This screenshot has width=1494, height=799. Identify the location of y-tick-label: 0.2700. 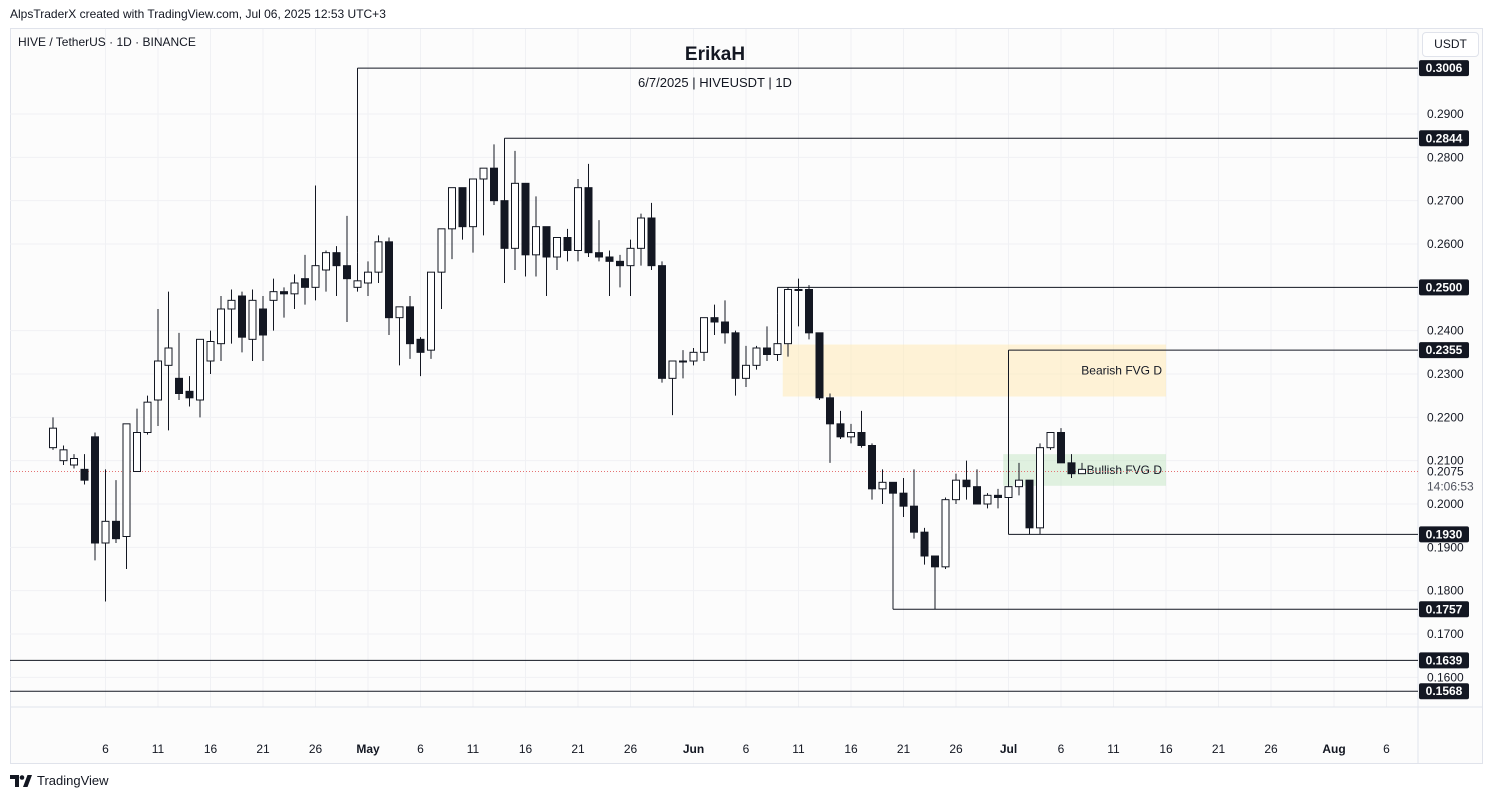
(1445, 201).